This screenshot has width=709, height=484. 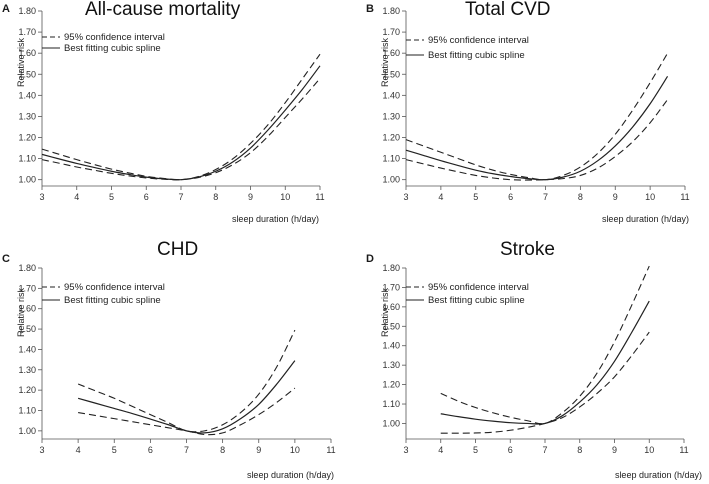 What do you see at coordinates (163, 10) in the screenshot?
I see `panel-title: All-cause mortality` at bounding box center [163, 10].